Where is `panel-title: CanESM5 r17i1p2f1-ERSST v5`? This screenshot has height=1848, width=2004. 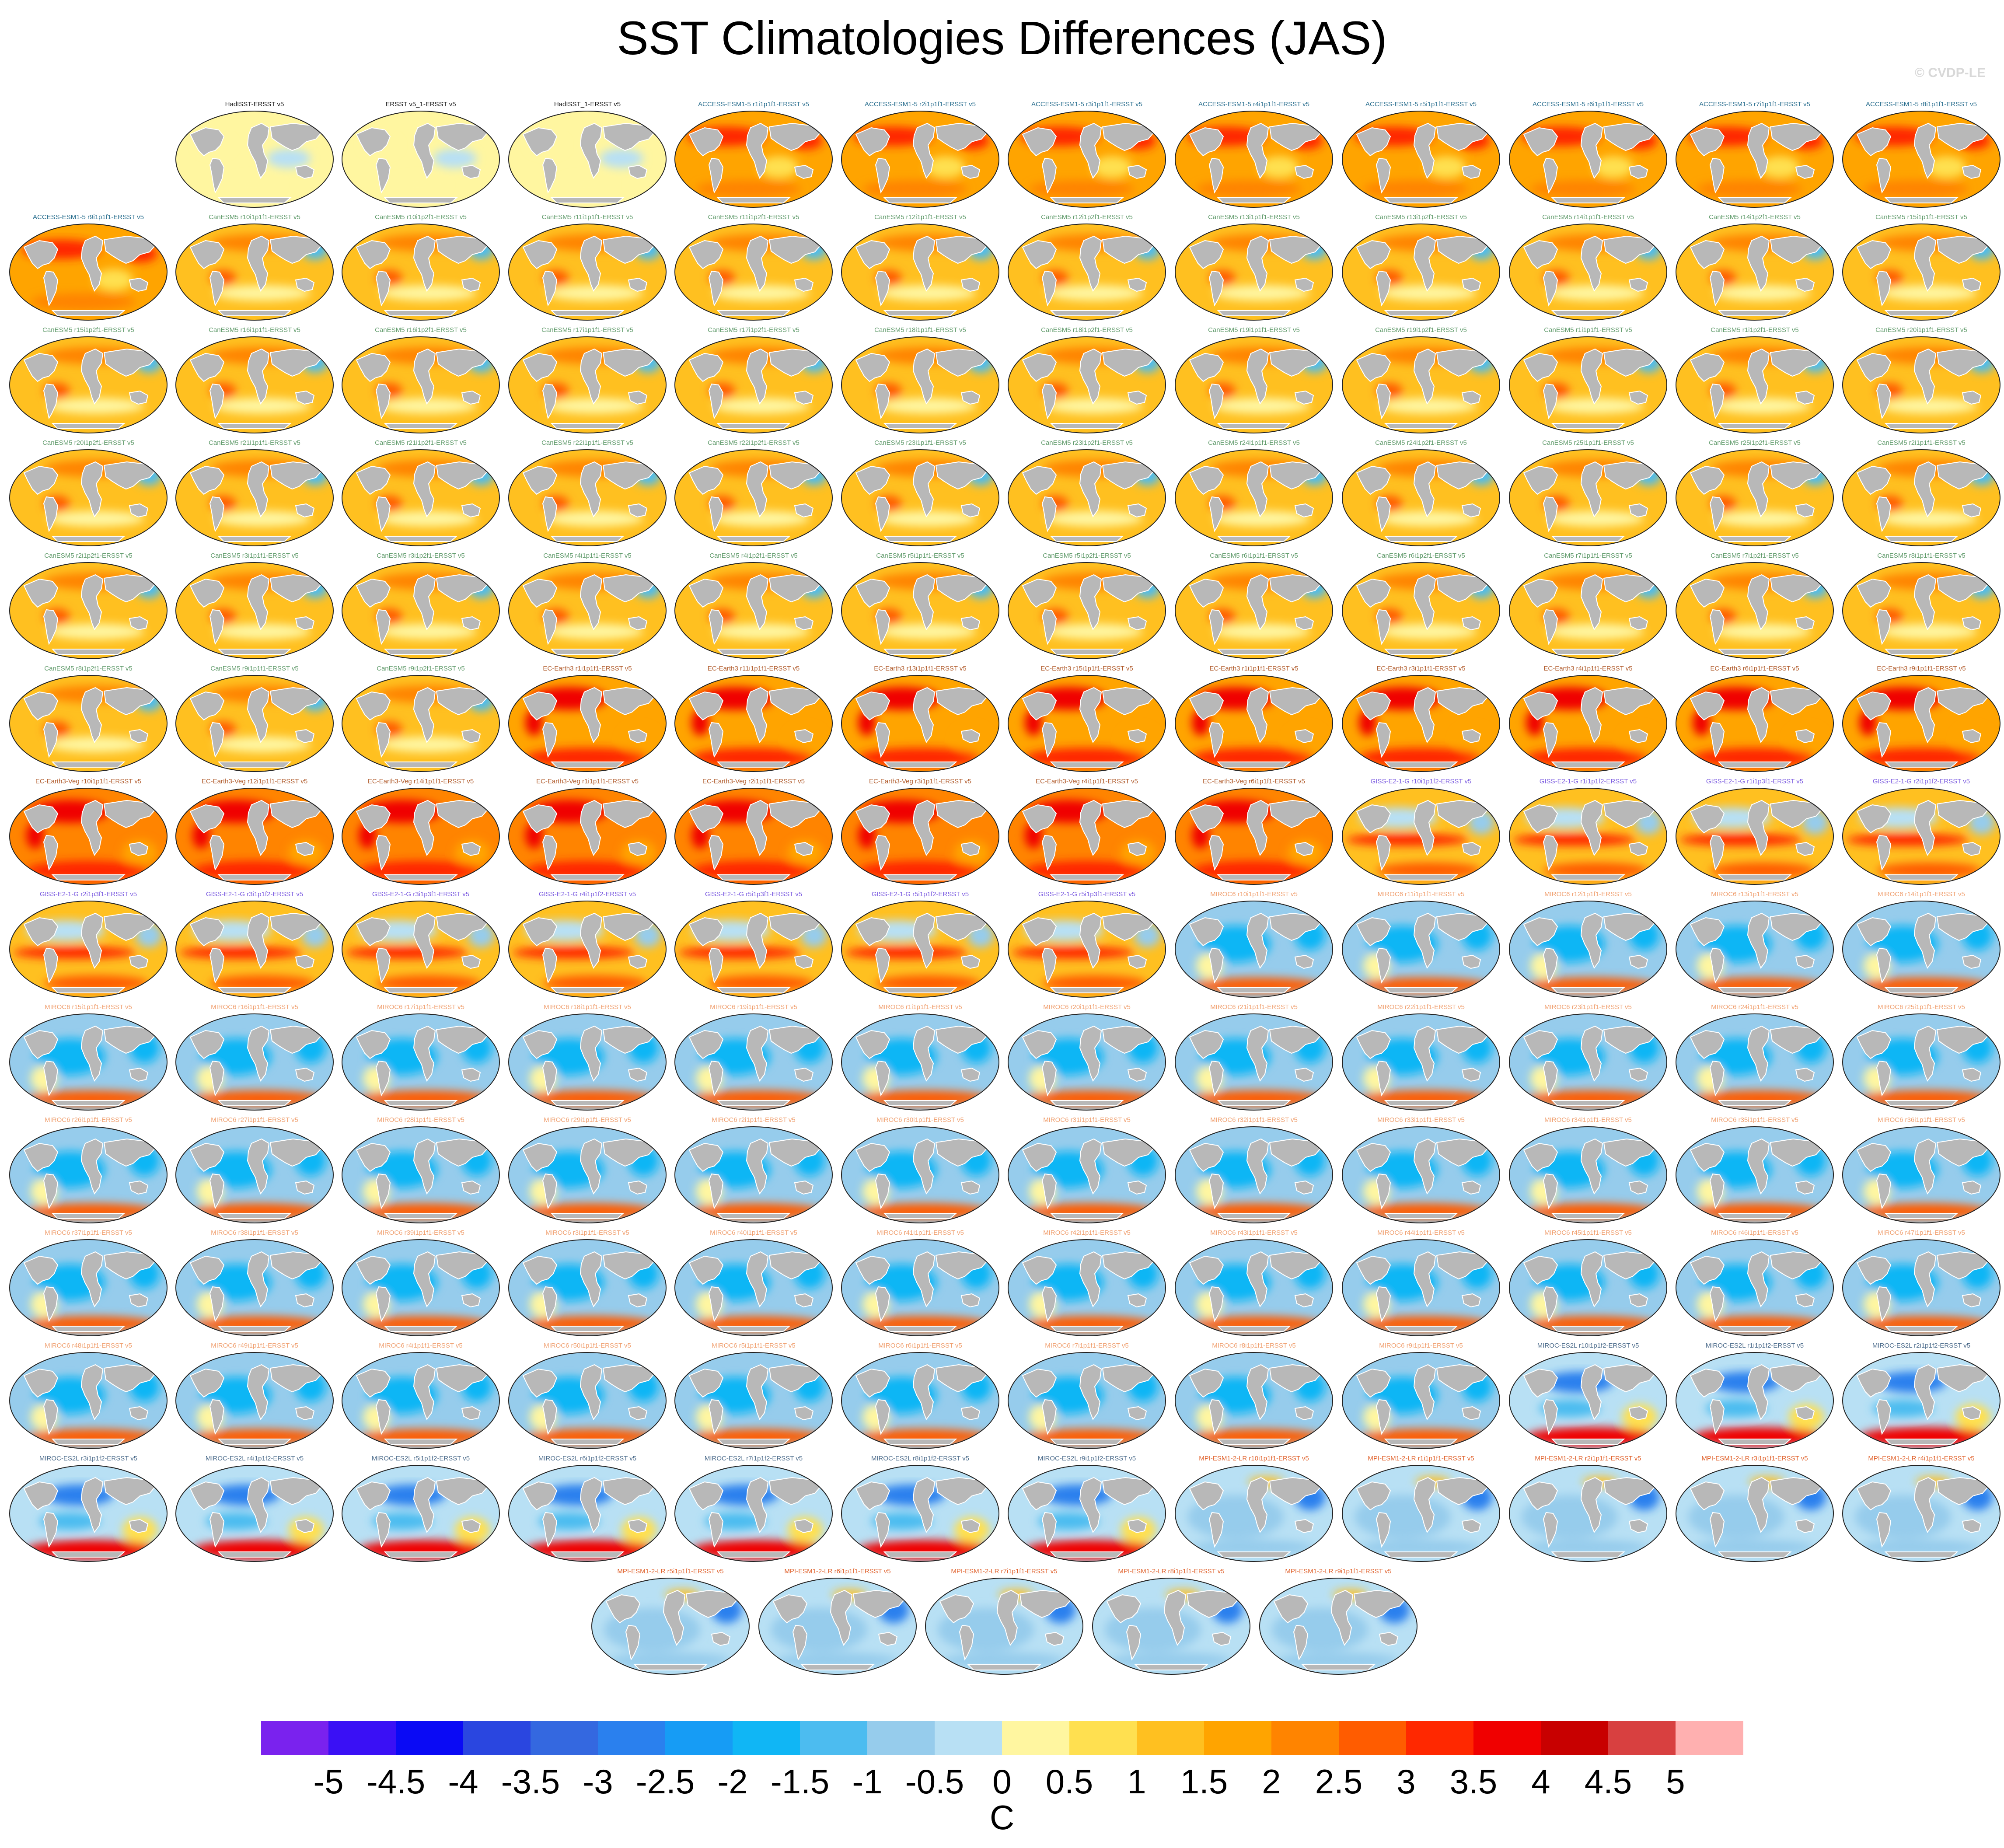
panel-title: CanESM5 r17i1p2f1-ERSST v5 is located at coordinates (754, 330).